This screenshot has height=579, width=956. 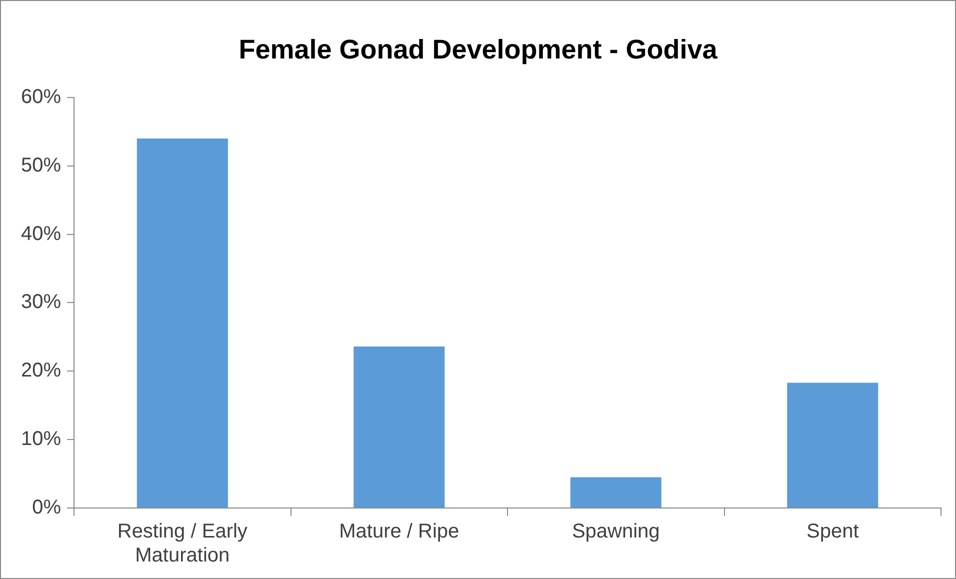 I want to click on y-tick-label: 0%, so click(x=47, y=507).